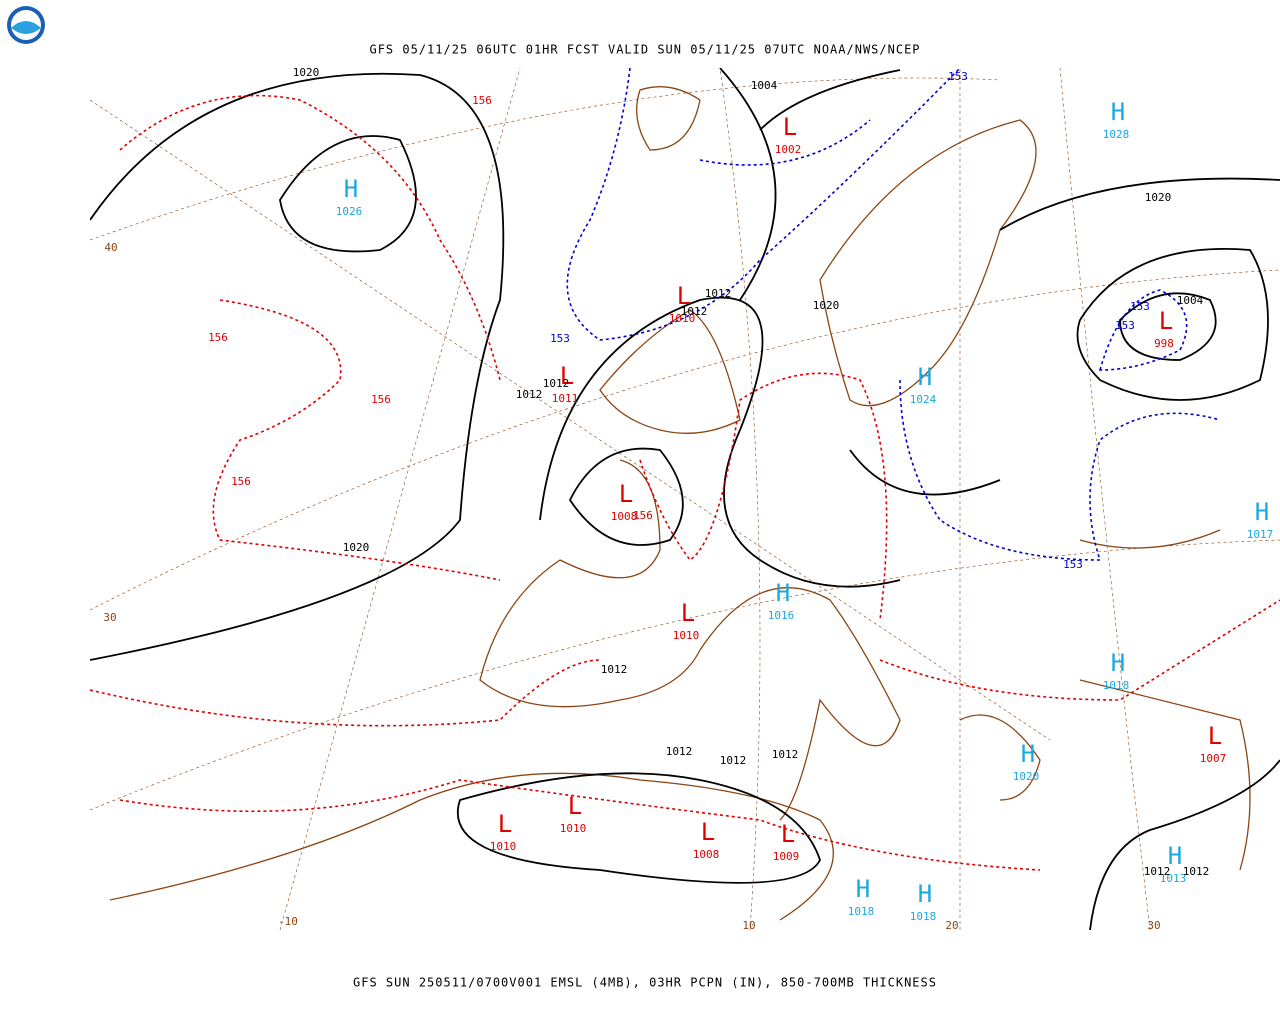 The width and height of the screenshot is (1280, 1024). I want to click on pressure-center-value: 1024, so click(923, 399).